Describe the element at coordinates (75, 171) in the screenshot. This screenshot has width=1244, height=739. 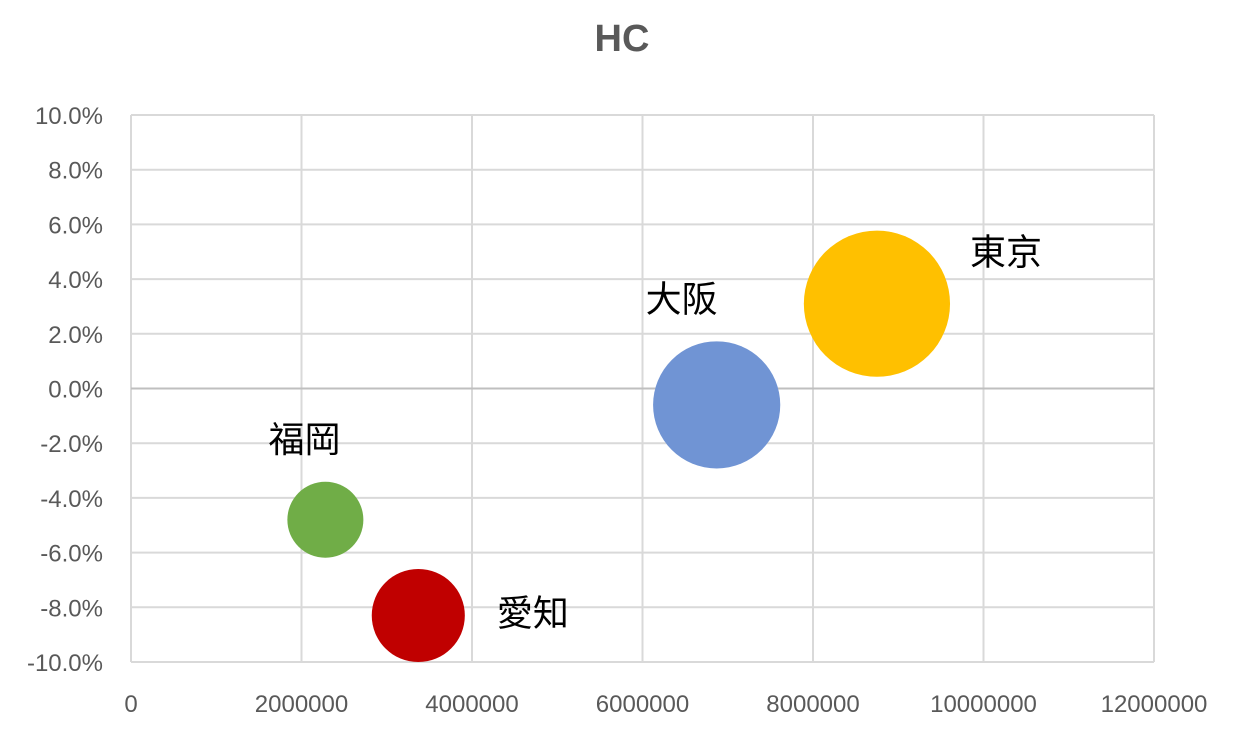
I see `y-tick-label: 8.0%` at that location.